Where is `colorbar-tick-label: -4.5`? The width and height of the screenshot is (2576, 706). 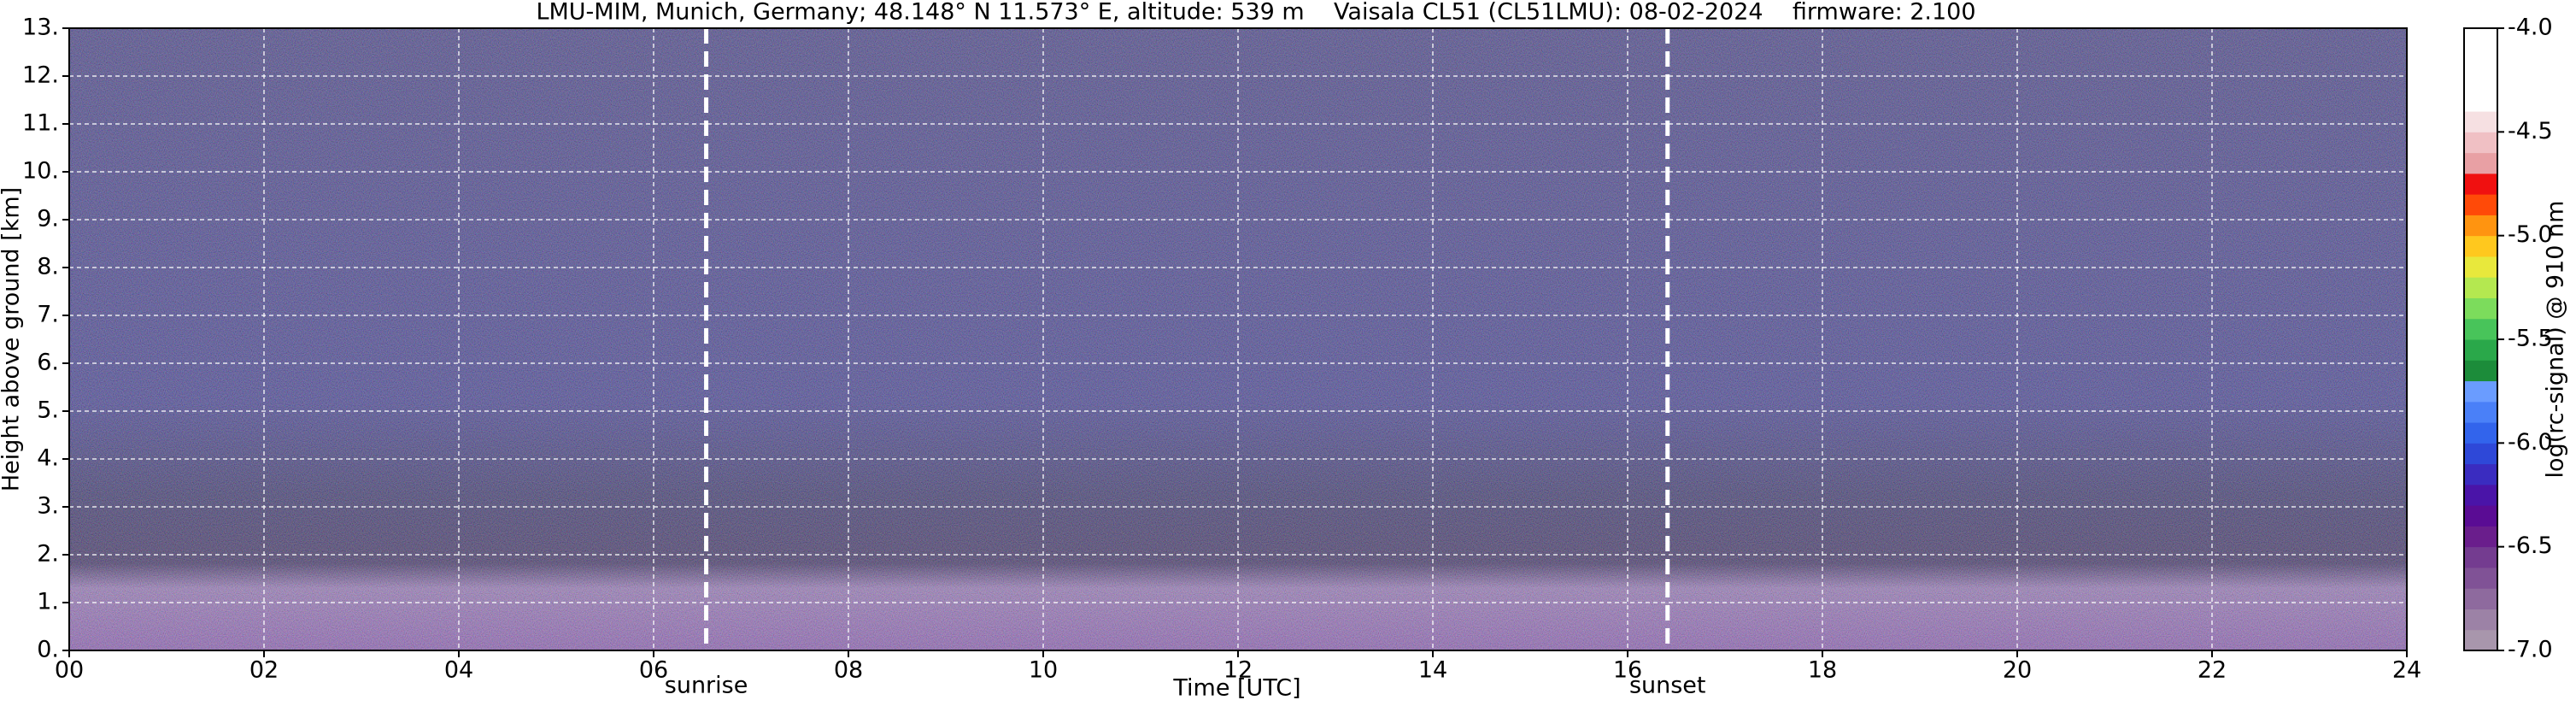
colorbar-tick-label: -4.5 is located at coordinates (2530, 131).